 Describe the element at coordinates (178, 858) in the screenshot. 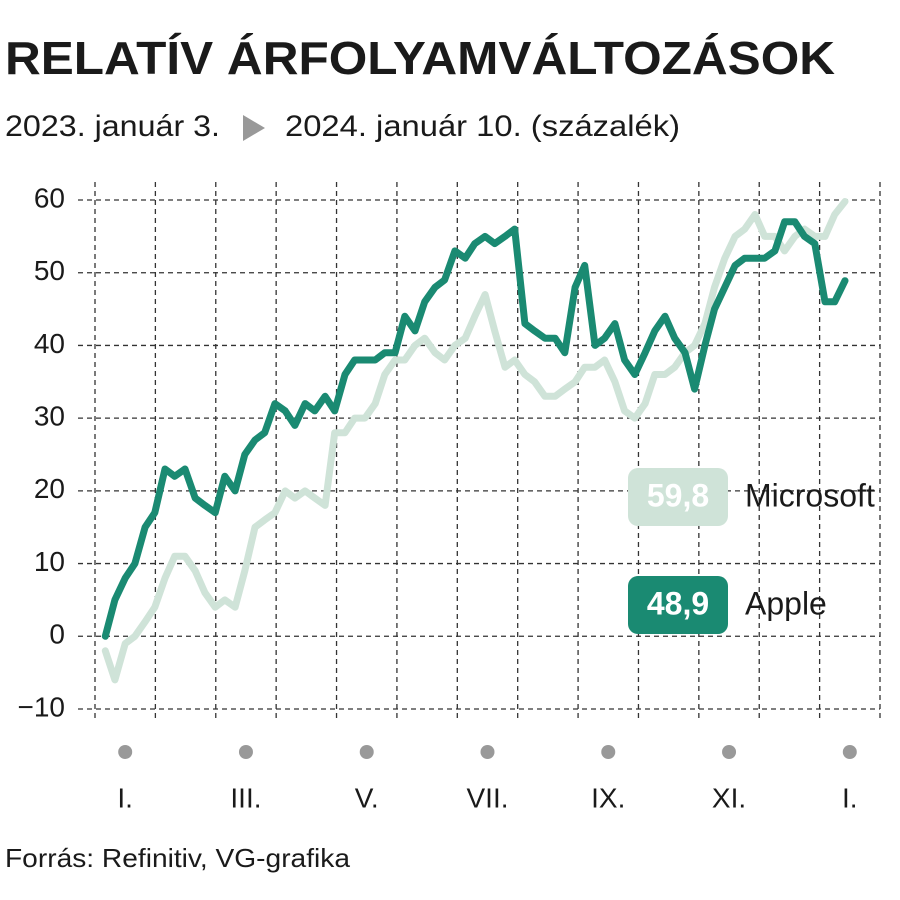

I see `source: Forrás: Refinitiv, VG-grafika` at that location.